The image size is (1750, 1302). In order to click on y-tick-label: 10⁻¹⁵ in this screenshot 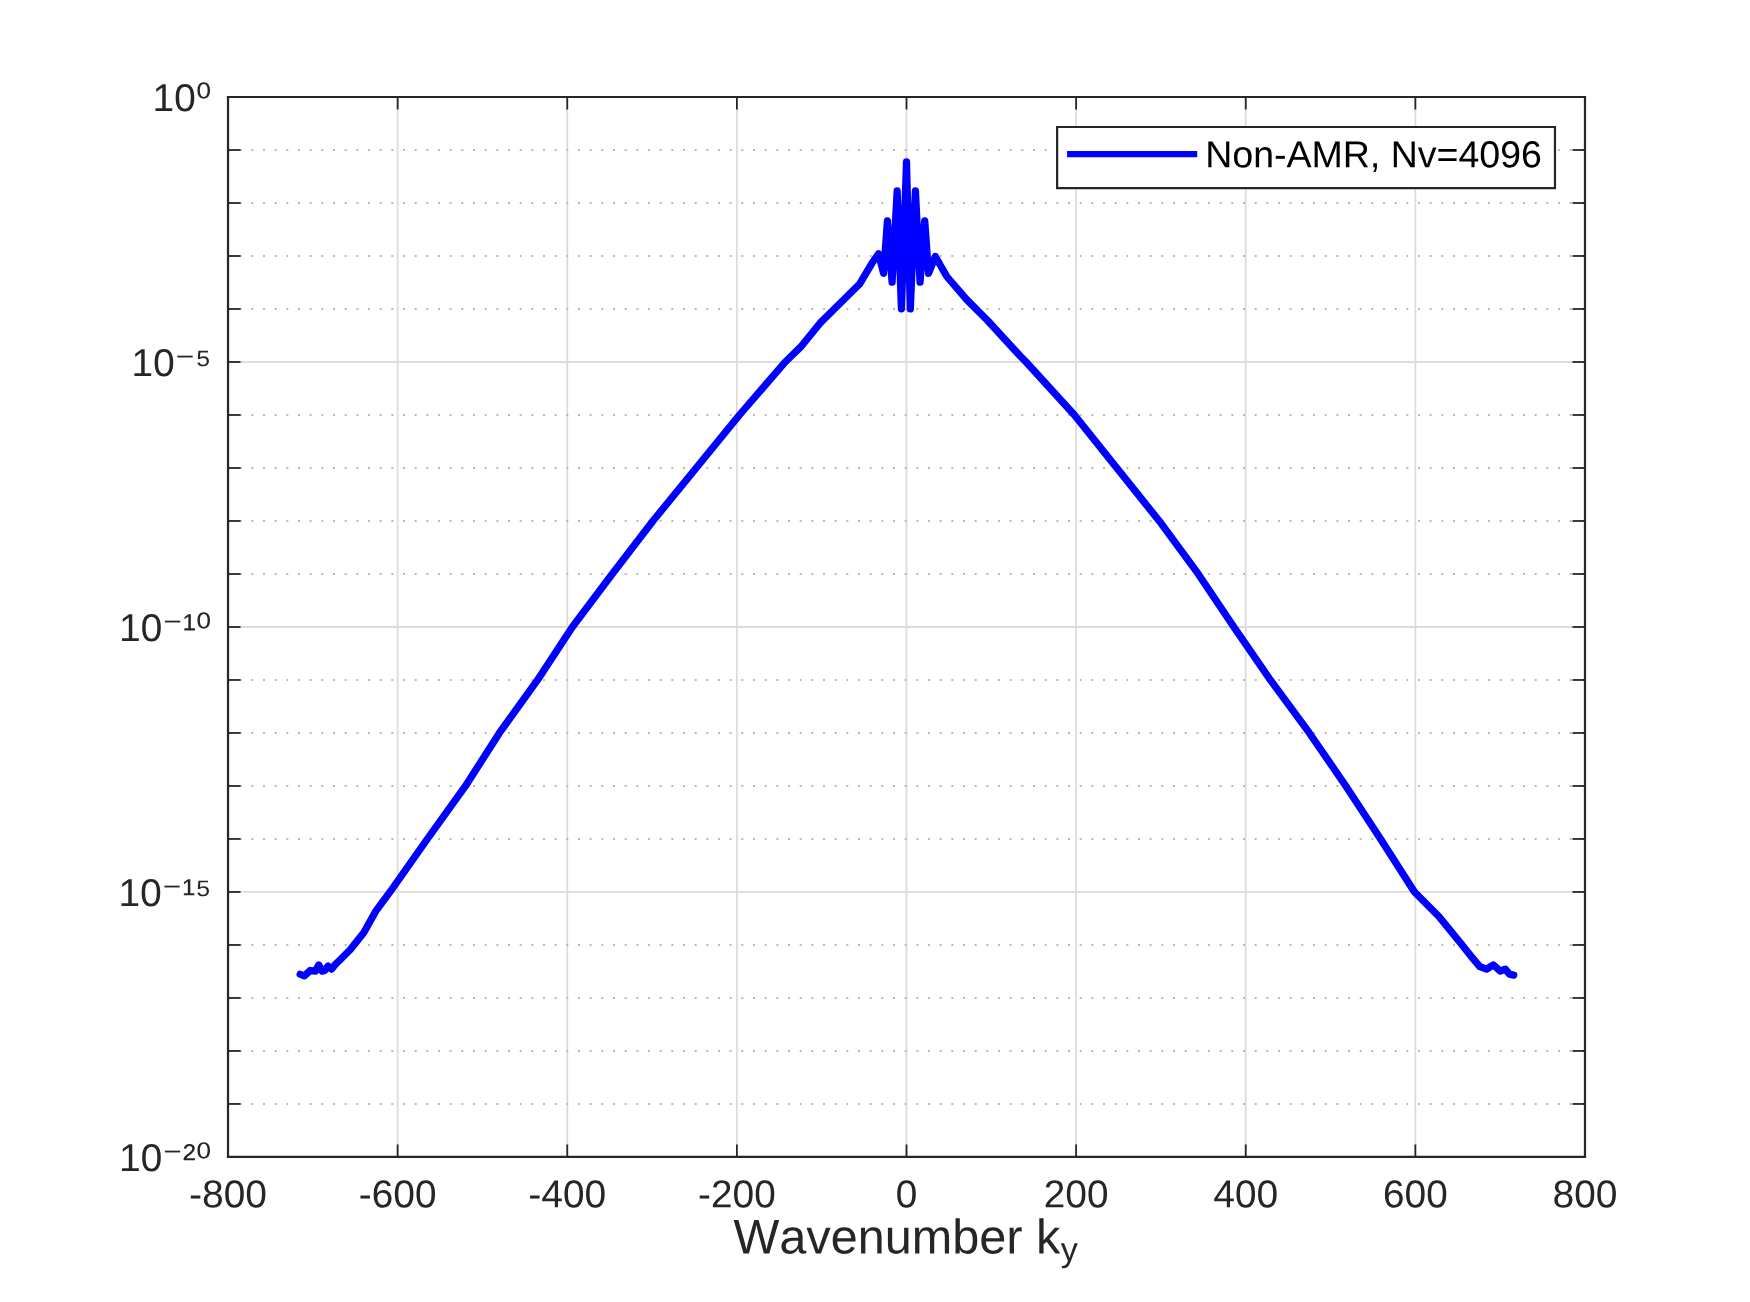, I will do `click(165, 892)`.